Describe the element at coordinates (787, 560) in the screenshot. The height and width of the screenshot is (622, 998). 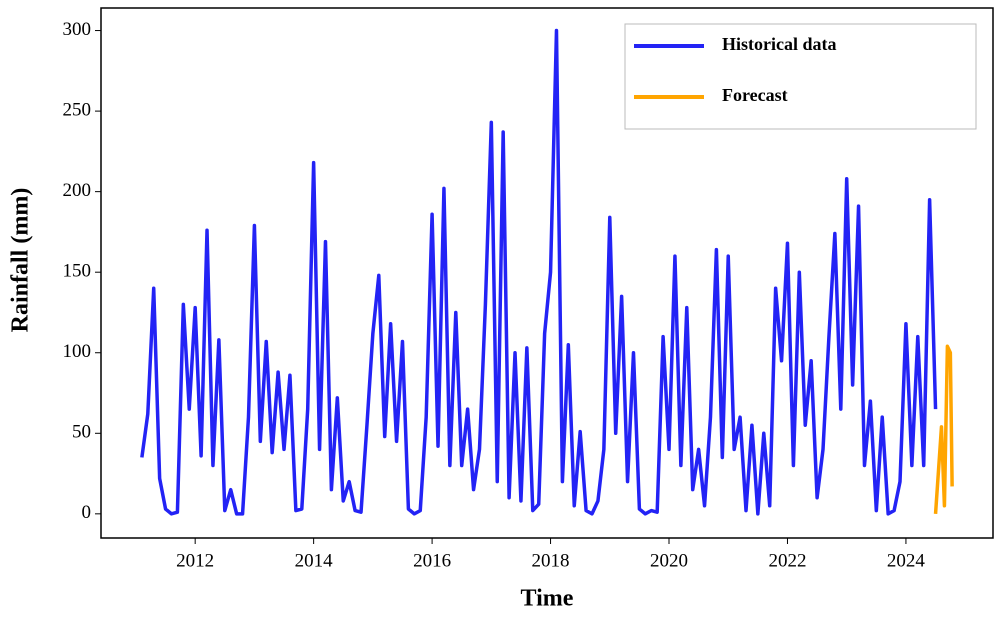
I see `x-tick-label: 2022` at that location.